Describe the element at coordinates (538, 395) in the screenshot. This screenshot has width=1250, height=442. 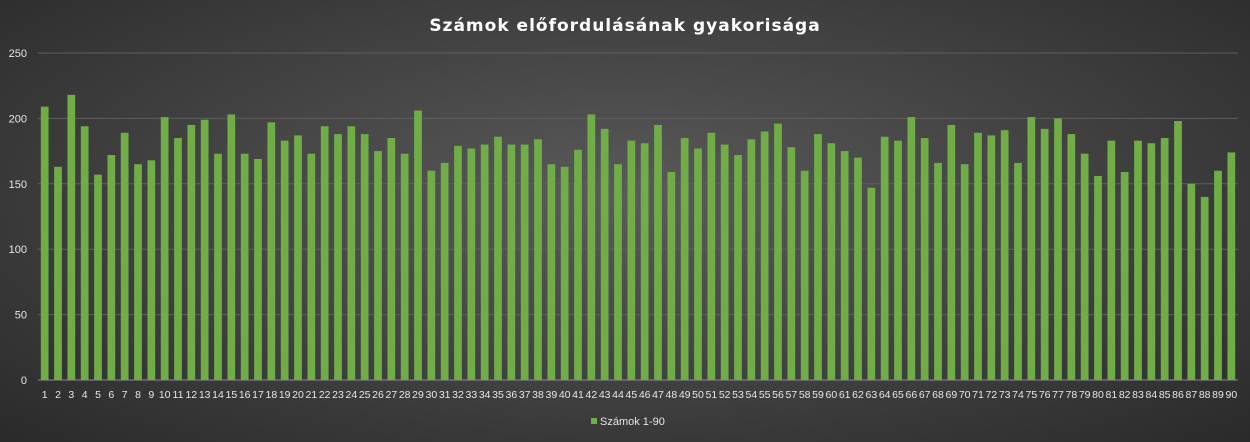
I see `x-tick-label: 38` at that location.